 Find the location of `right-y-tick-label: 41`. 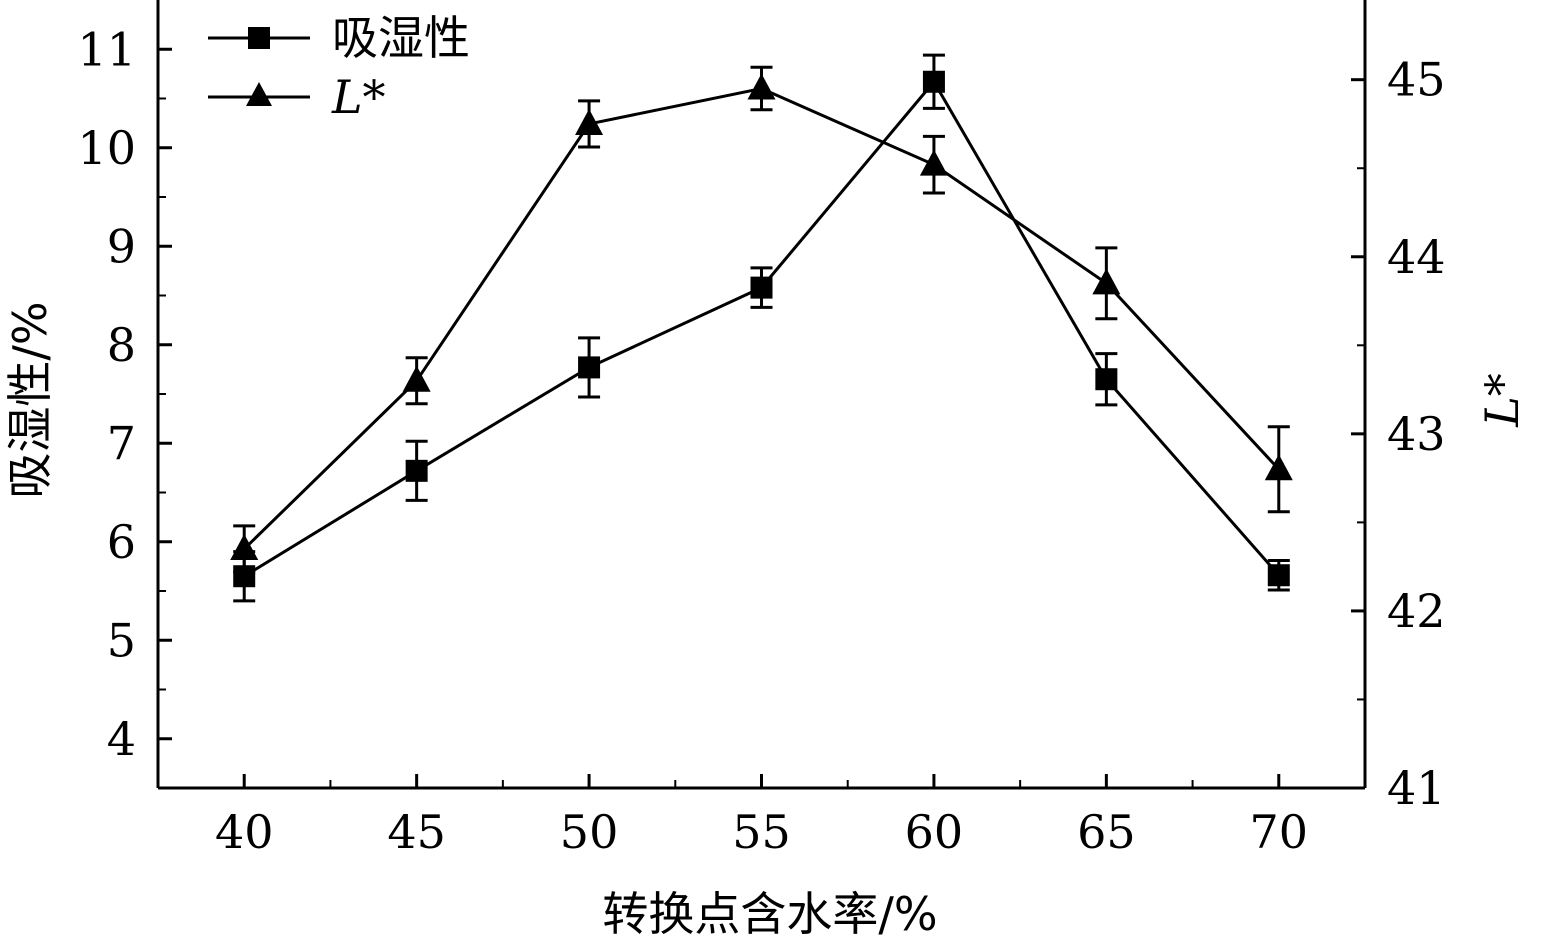

right-y-tick-label: 41 is located at coordinates (1416, 788).